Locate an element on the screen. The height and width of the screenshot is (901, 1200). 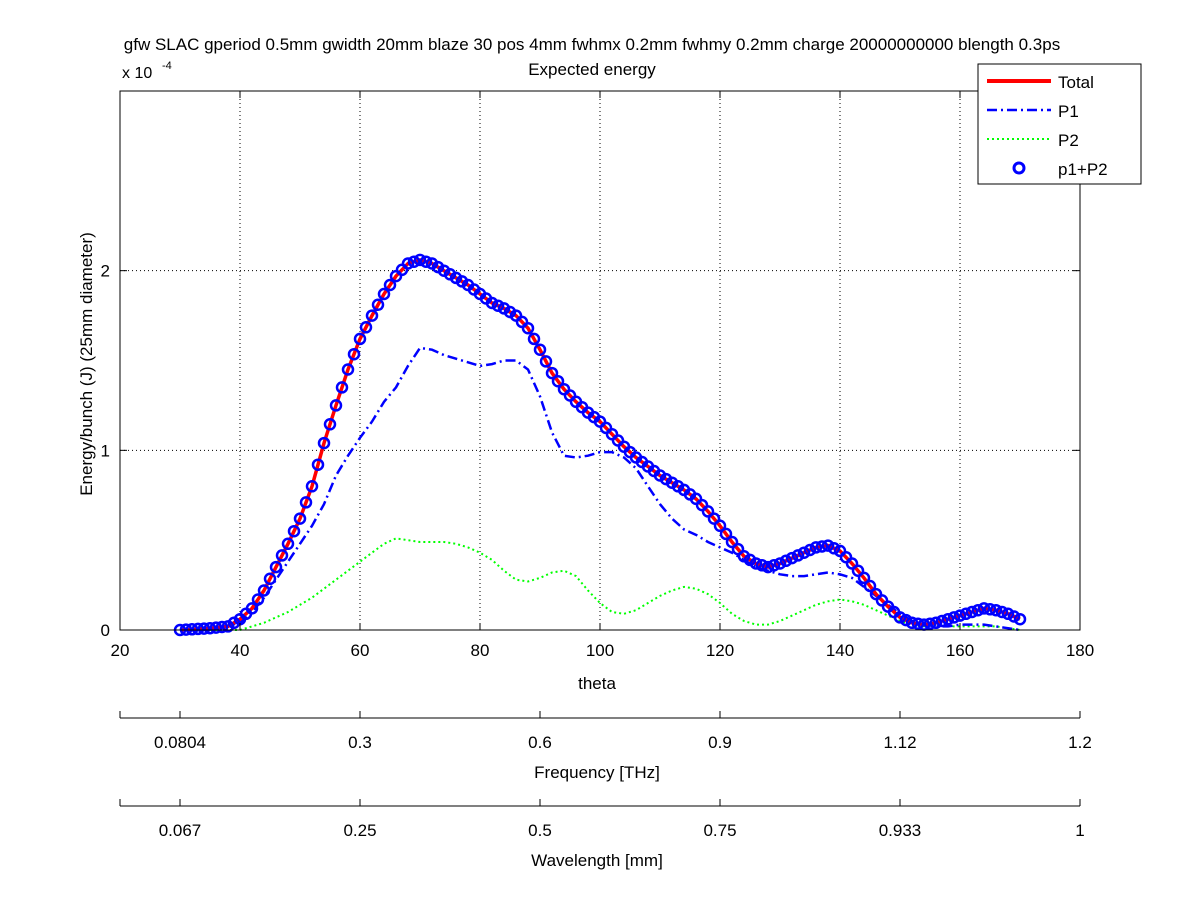
chart-subtitle: Expected energy is located at coordinates (592, 69).